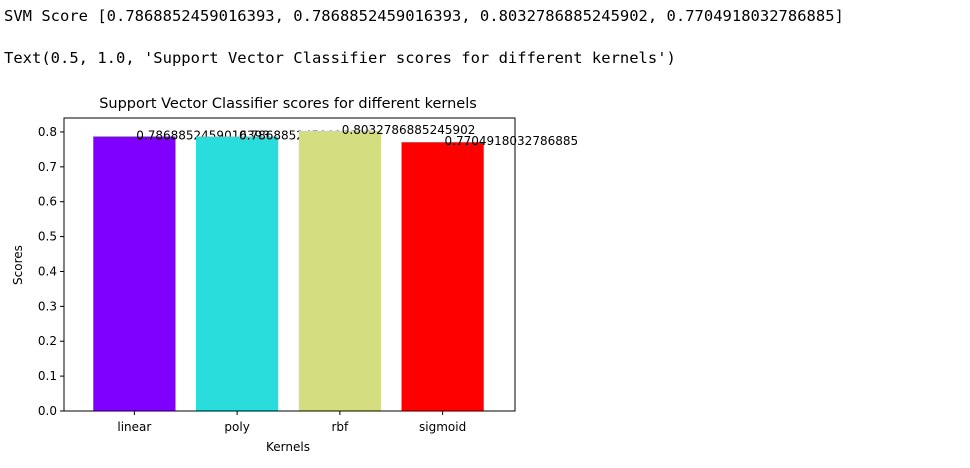 The height and width of the screenshot is (468, 970). Describe the element at coordinates (47, 202) in the screenshot. I see `y-tick-label-0.6: 0.6` at that location.